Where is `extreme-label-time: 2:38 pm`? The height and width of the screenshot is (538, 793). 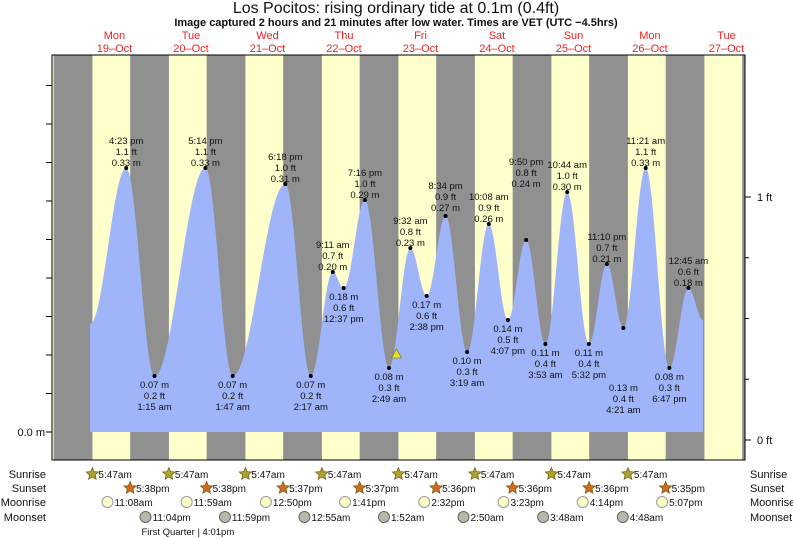
extreme-label-time: 2:38 pm is located at coordinates (426, 327).